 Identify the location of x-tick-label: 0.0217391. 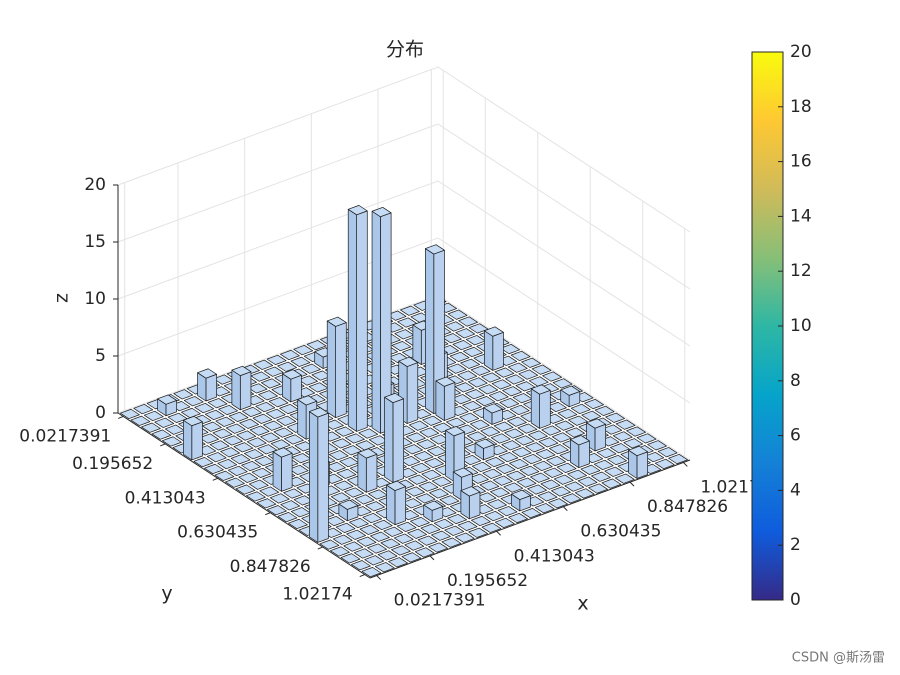
(440, 601).